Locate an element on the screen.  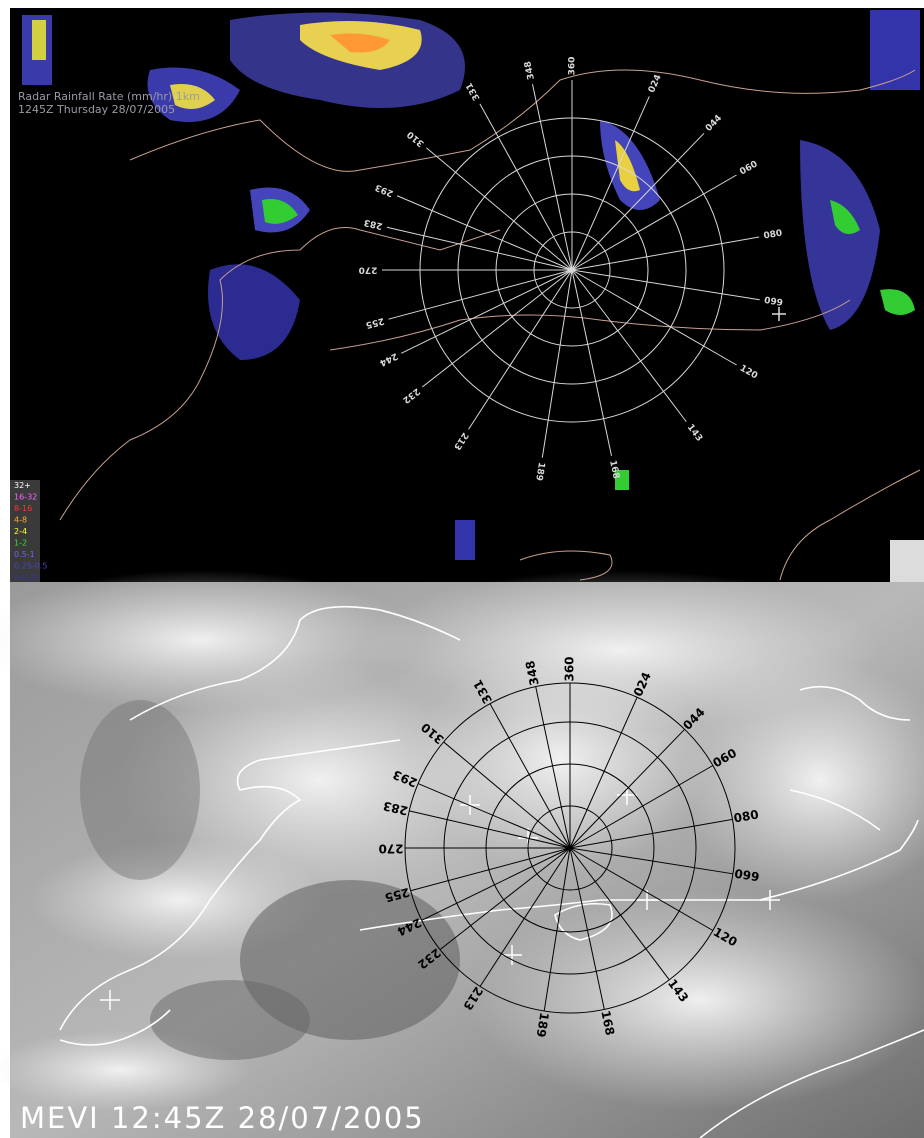
legend-label: 0.25-0.5 is located at coordinates (30, 566).